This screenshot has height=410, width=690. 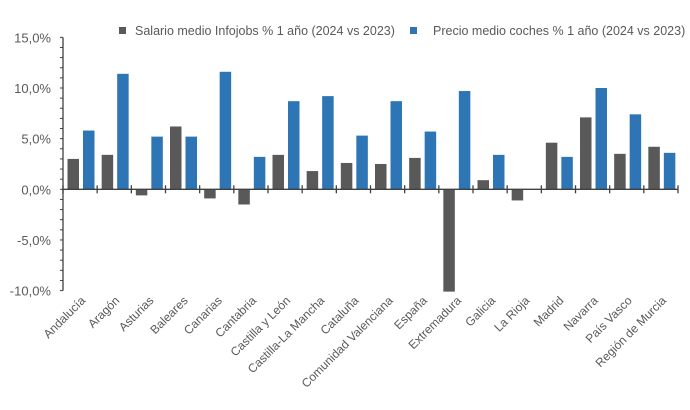 What do you see at coordinates (36, 139) in the screenshot?
I see `y-tick-label: 5,0%` at bounding box center [36, 139].